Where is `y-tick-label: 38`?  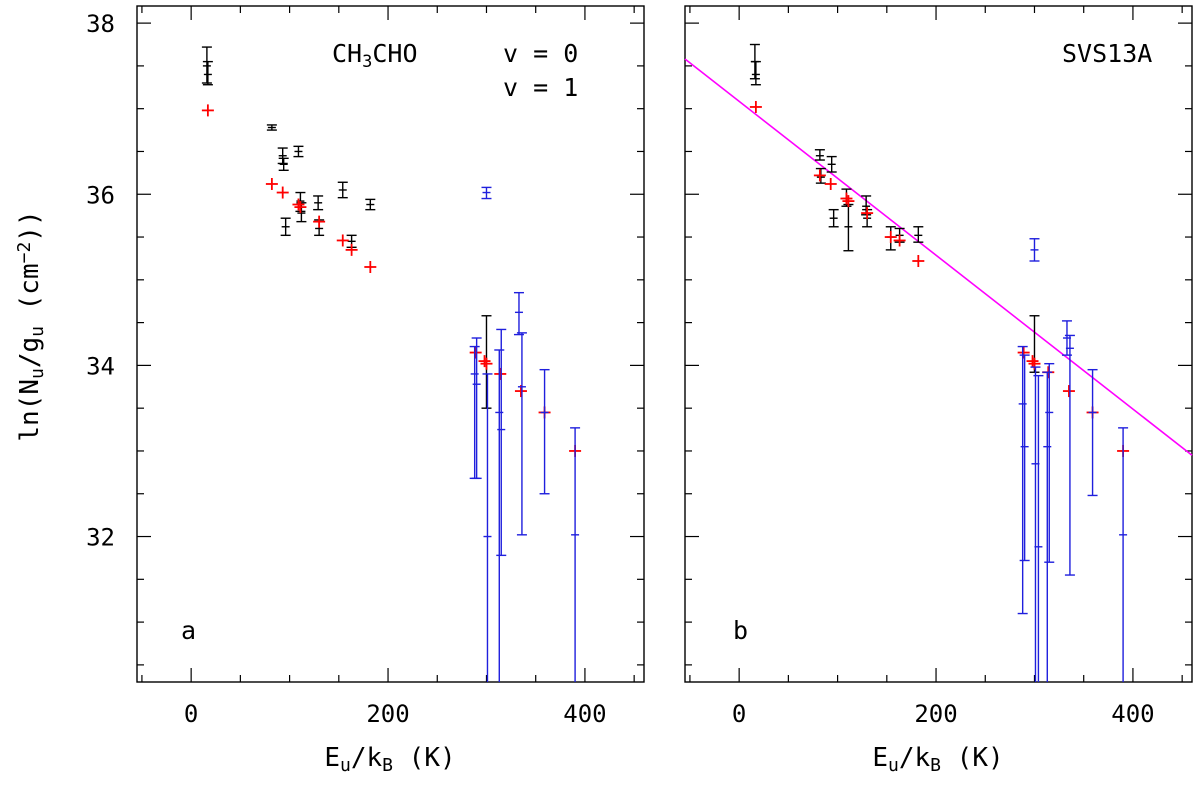
y-tick-label: 38 is located at coordinates (100, 24).